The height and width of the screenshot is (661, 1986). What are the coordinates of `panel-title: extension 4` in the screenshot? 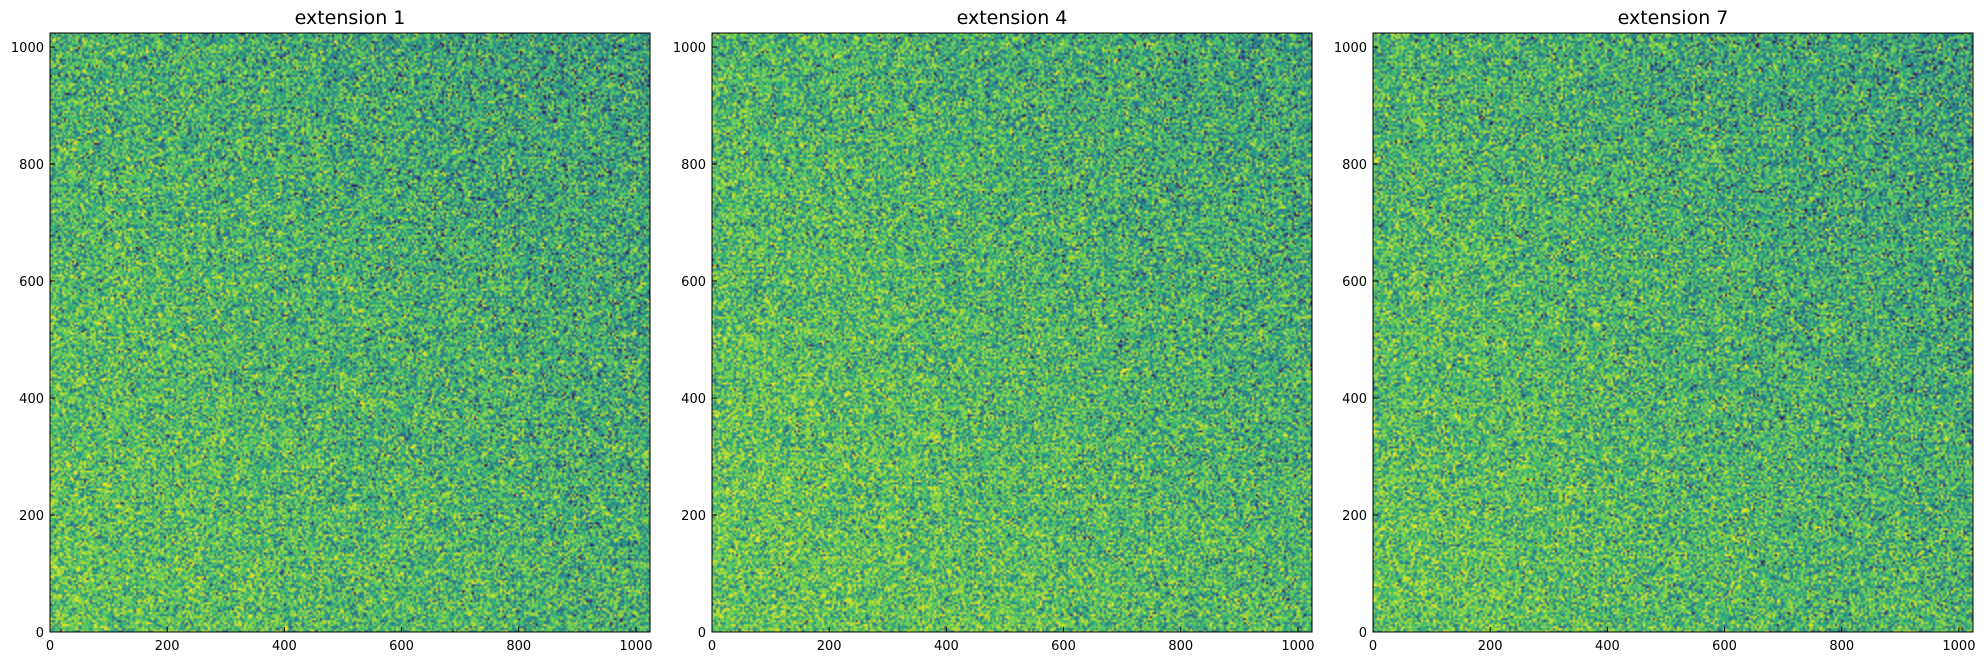 It's located at (1012, 18).